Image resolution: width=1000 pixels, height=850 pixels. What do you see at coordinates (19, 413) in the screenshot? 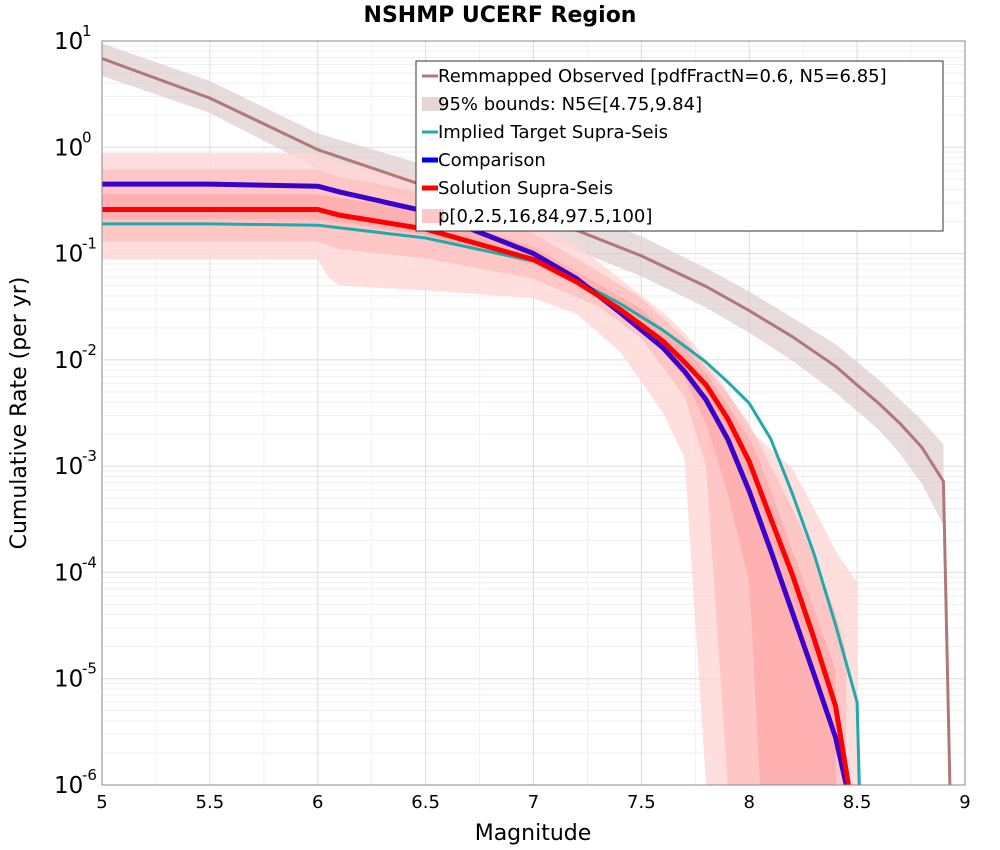
I see `y-axis-label: Cumulative Rate (per yr)` at bounding box center [19, 413].